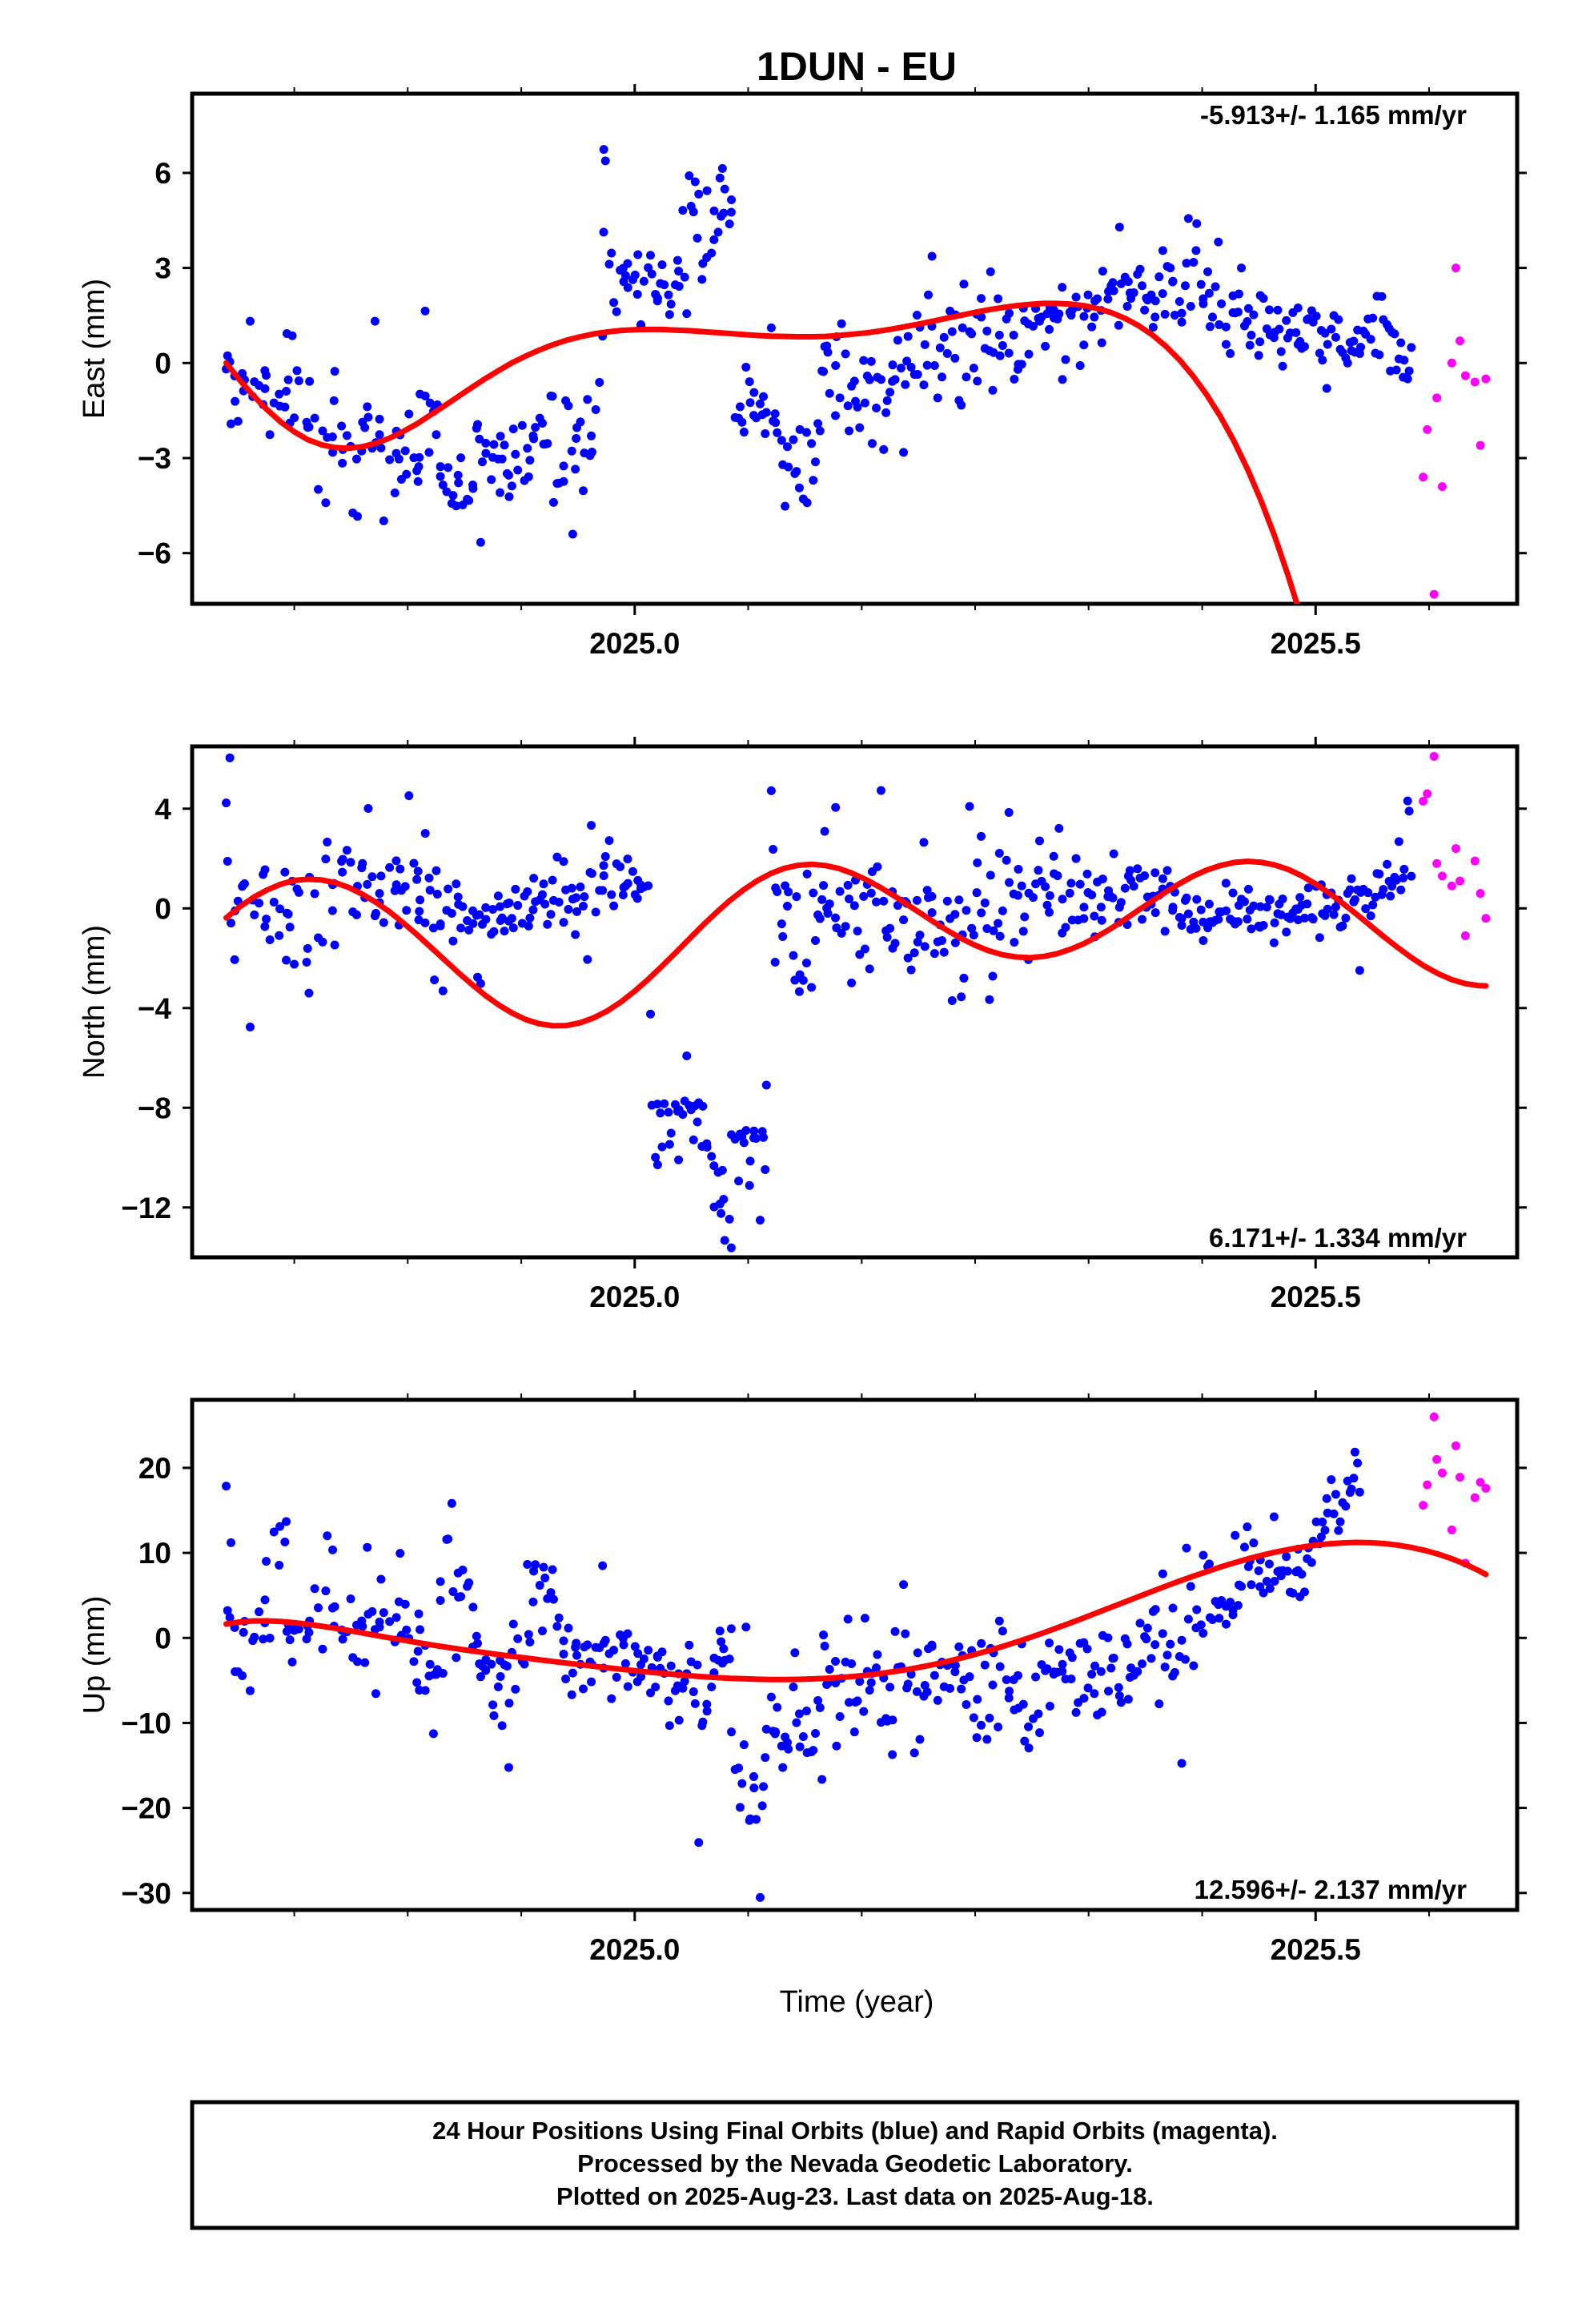  Describe the element at coordinates (1423, 477) in the screenshot. I see `east-rapid-point` at that location.